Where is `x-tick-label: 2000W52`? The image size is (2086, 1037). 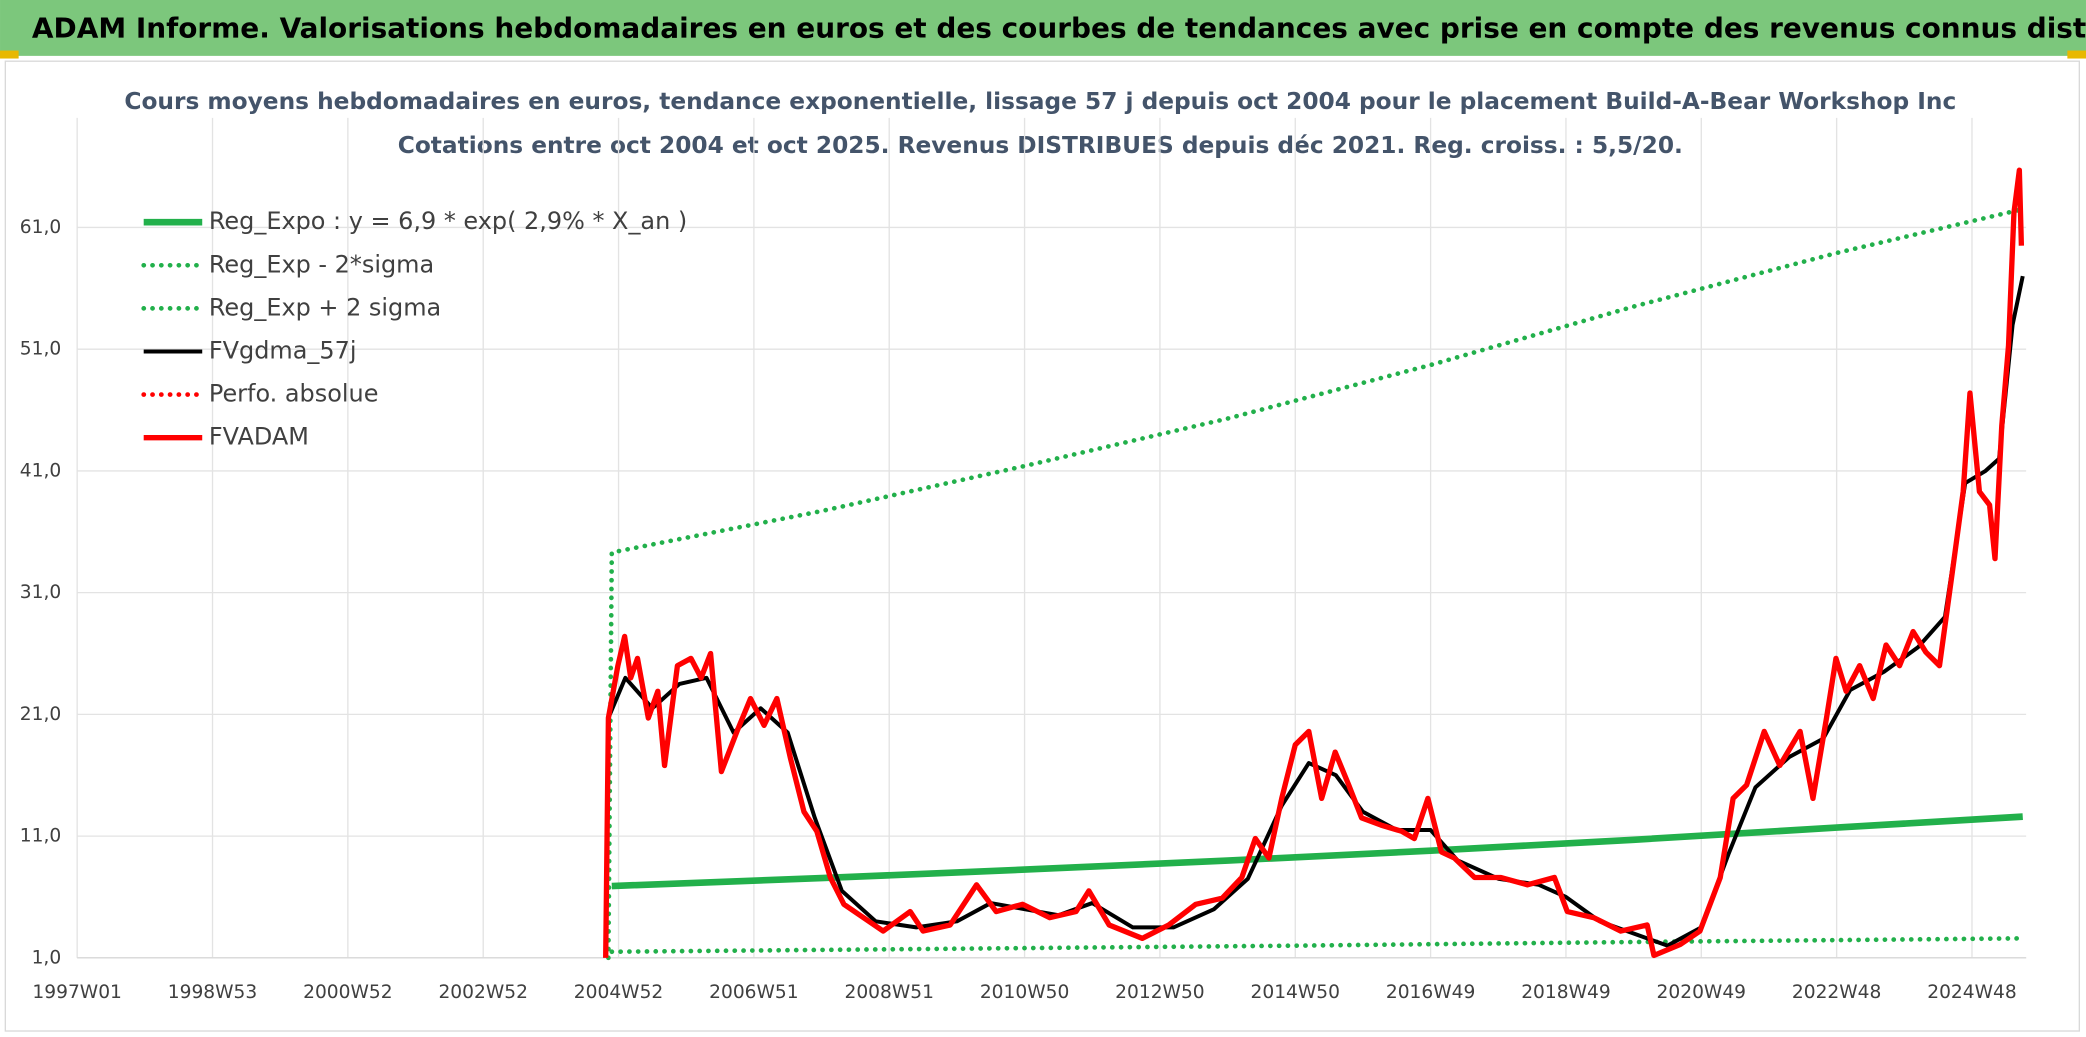 x-tick-label: 2000W52 is located at coordinates (347, 992).